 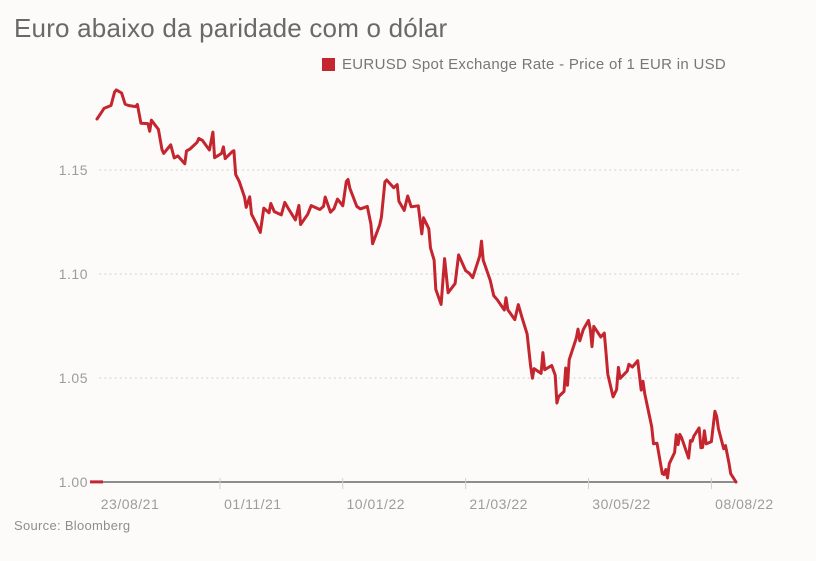 I want to click on axis-origin-dash, so click(x=96, y=482).